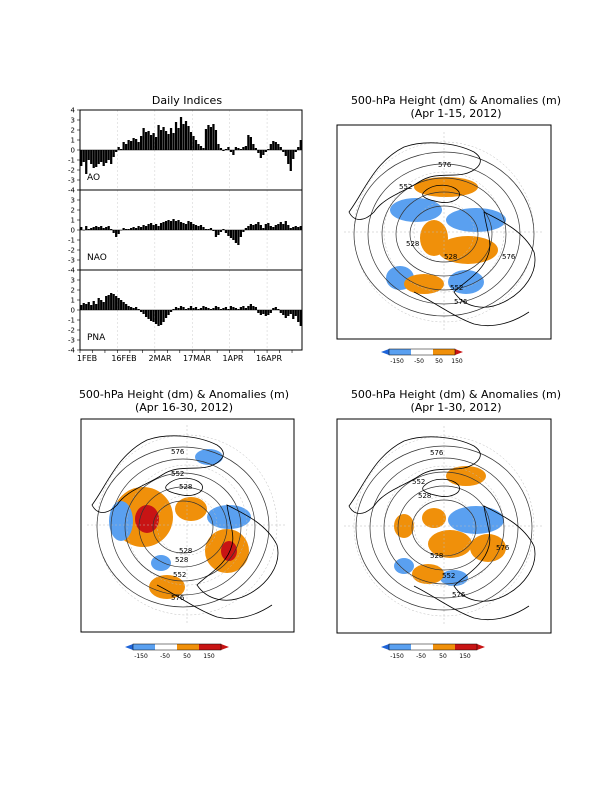 The image size is (612, 792). Describe the element at coordinates (185, 151) in the screenshot. I see `index-panel-ao: 4 3 2 1 0 -1 -2 -3 -4 AO` at that location.